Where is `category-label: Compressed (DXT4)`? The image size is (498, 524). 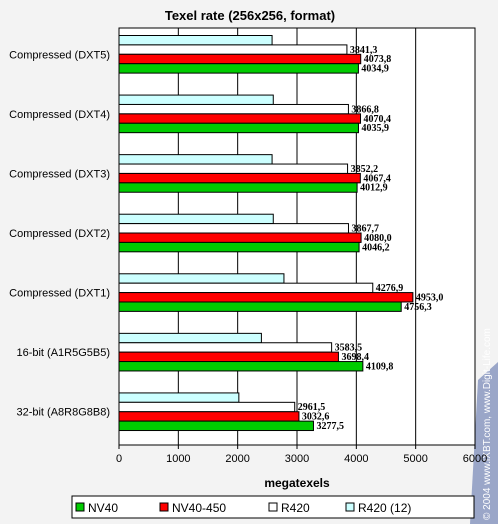
category-label: Compressed (DXT4) is located at coordinates (59, 115).